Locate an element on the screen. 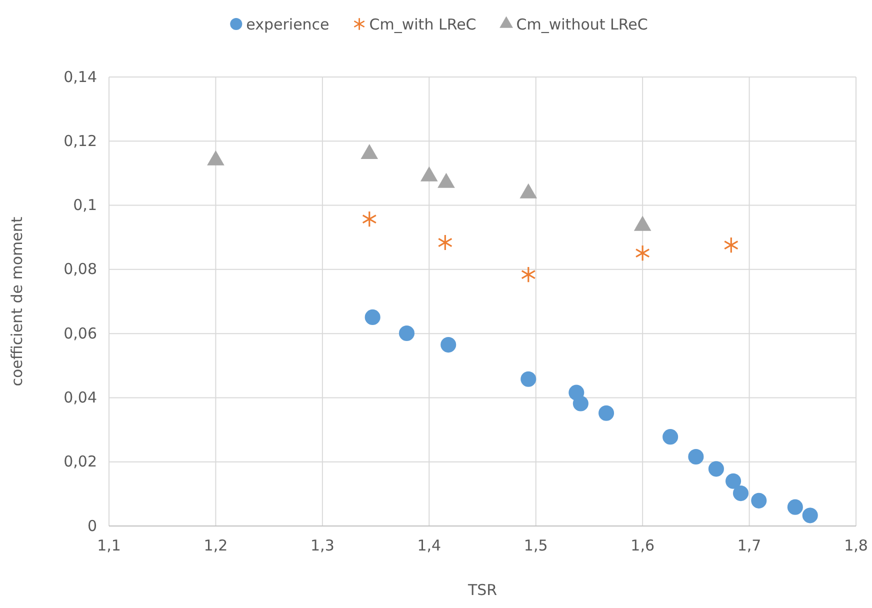 The height and width of the screenshot is (608, 872). x-tick-label: 1,5 is located at coordinates (536, 545).